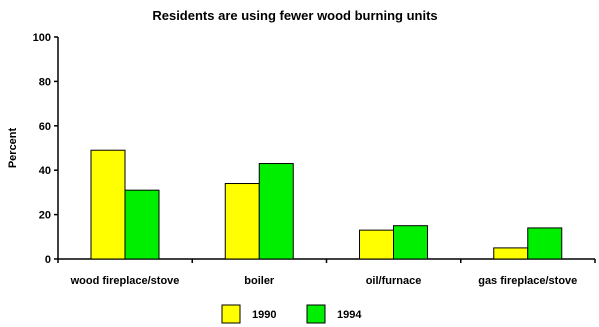 This screenshot has height=327, width=599. I want to click on legend-swatch-1990, so click(231, 314).